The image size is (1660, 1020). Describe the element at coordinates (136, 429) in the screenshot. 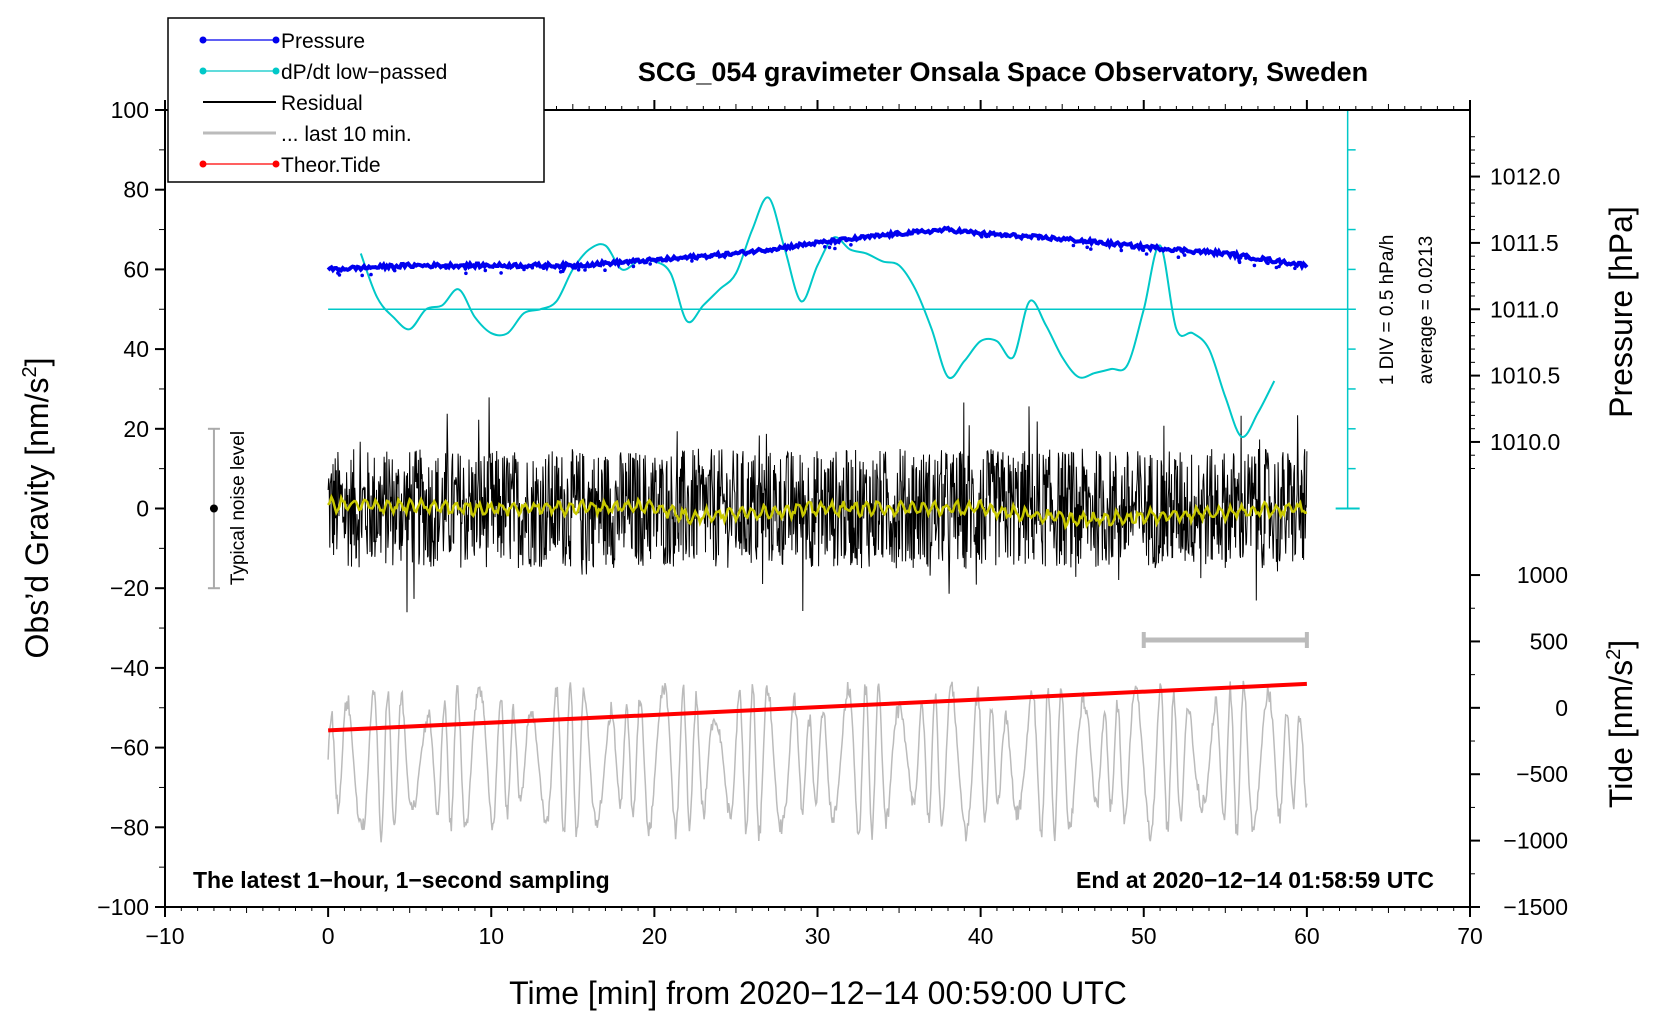

I see `y-tick-label: 20` at that location.